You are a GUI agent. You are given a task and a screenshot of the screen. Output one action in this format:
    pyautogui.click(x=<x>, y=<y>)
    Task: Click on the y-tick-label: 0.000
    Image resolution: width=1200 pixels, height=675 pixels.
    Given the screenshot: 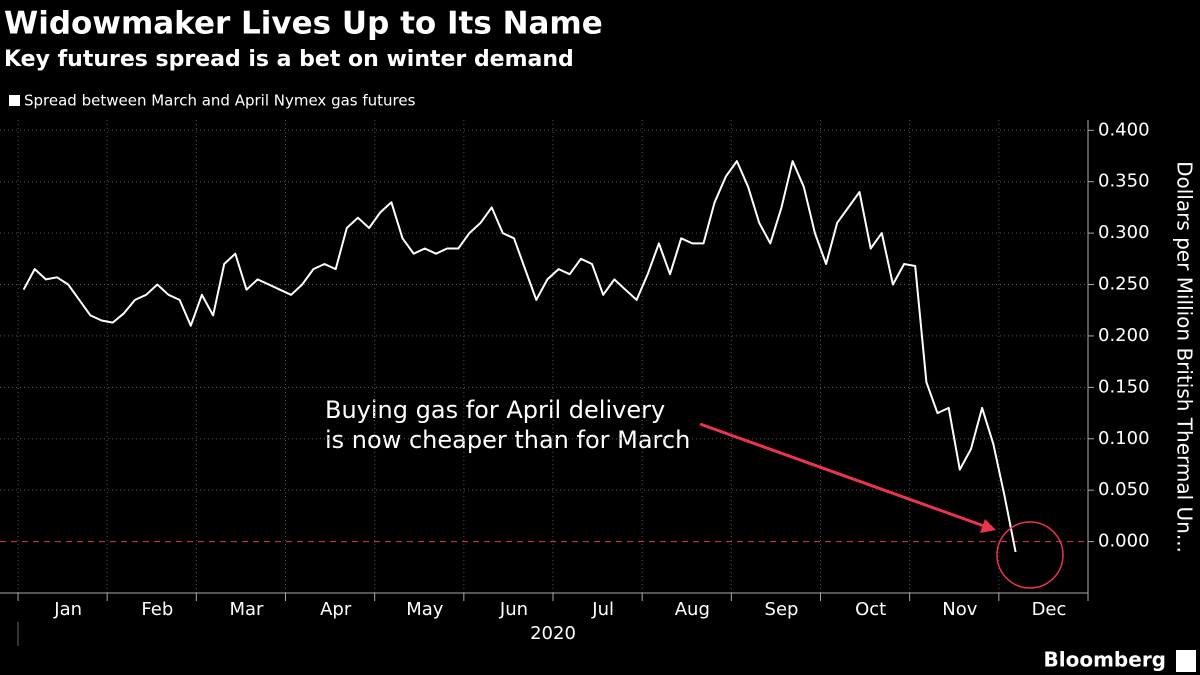 What is the action you would take?
    pyautogui.click(x=1124, y=541)
    